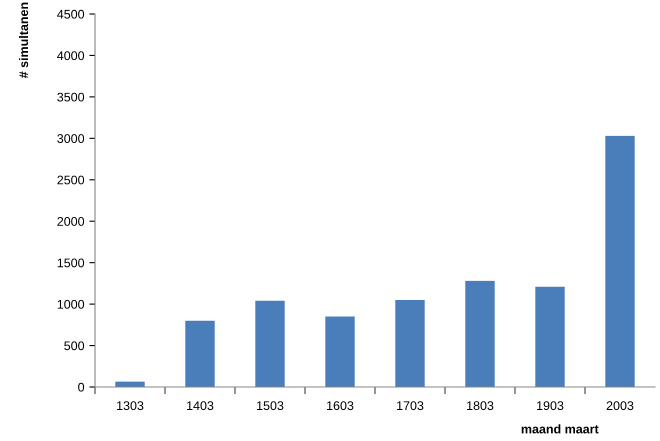 This screenshot has height=441, width=660. Describe the element at coordinates (620, 405) in the screenshot. I see `x-tick-label: 2003` at that location.